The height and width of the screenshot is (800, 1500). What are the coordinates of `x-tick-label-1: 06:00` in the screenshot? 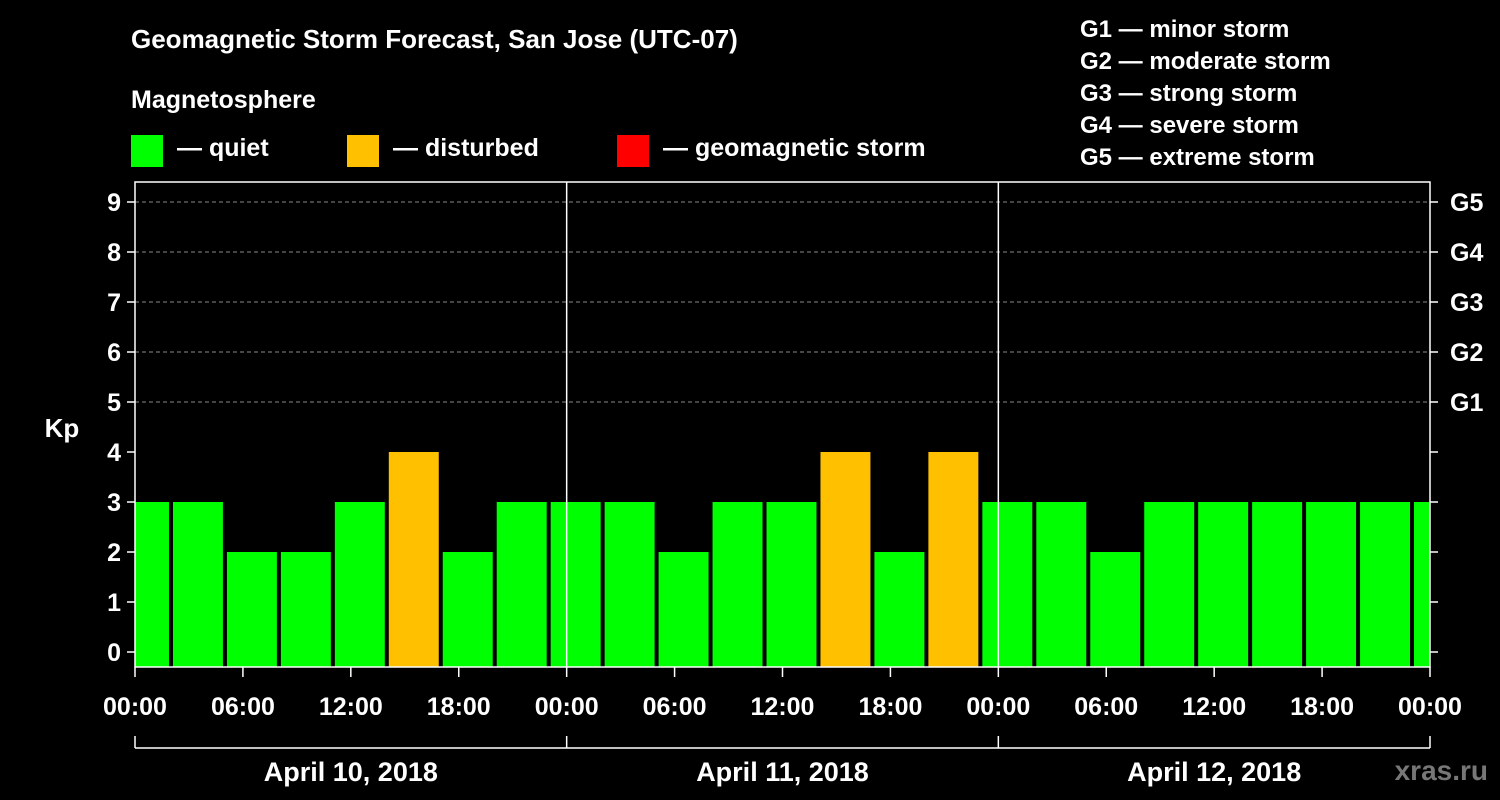 It's located at (243, 707).